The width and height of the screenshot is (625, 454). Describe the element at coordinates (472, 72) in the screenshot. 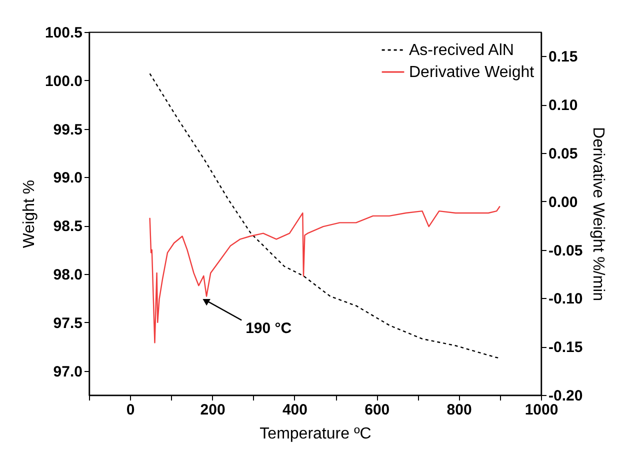

I see `legend-label: Derivative Weight` at that location.